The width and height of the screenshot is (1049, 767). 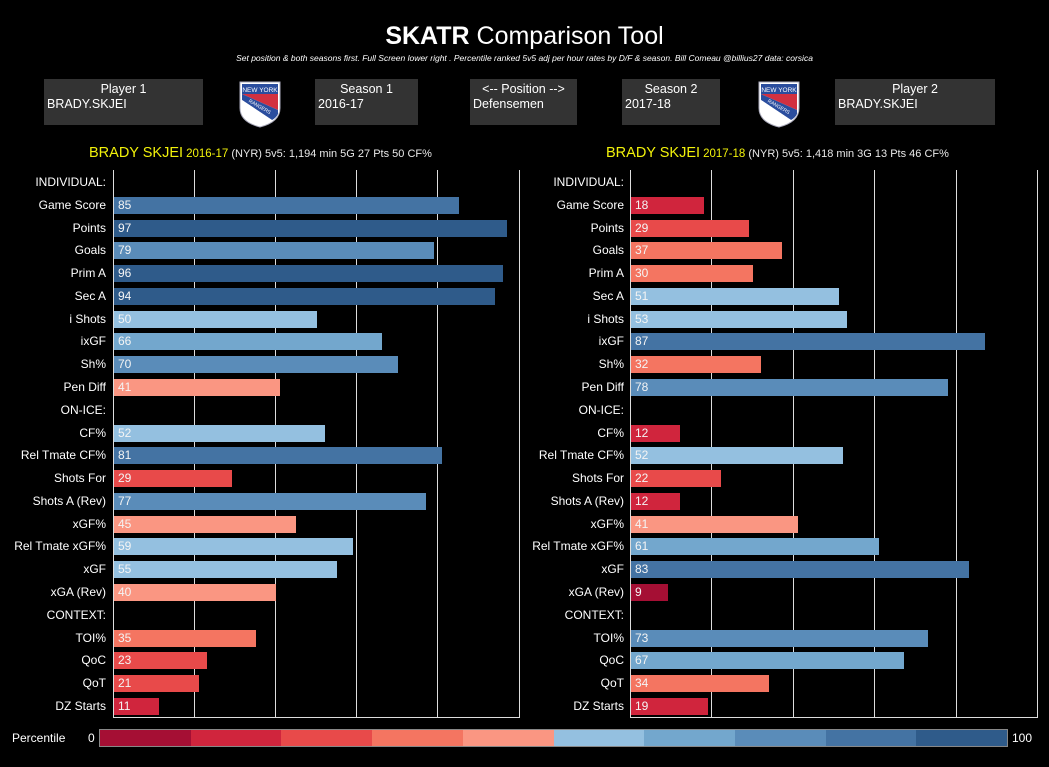 What do you see at coordinates (578, 546) in the screenshot?
I see `row-label: Rel Tmate xGF%` at bounding box center [578, 546].